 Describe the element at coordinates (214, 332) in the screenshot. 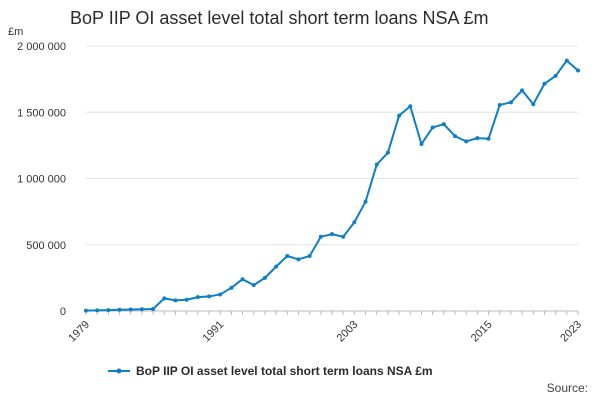

I see `x-tick-label: 1991` at that location.